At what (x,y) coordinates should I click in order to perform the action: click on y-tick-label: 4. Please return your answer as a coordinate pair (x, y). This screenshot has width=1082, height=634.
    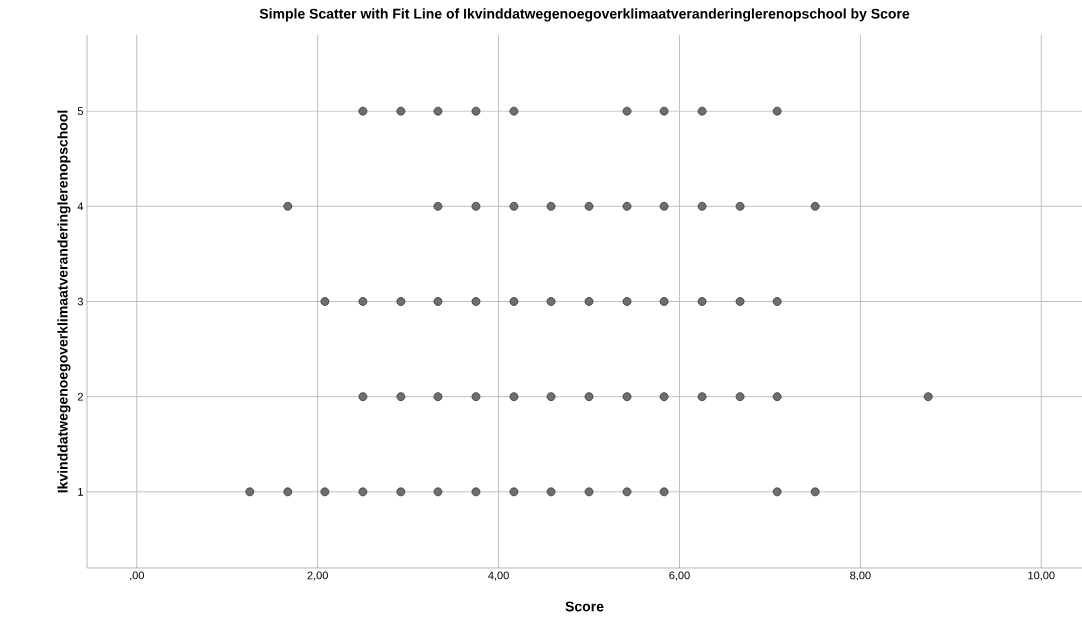
    Looking at the image, I should click on (80, 206).